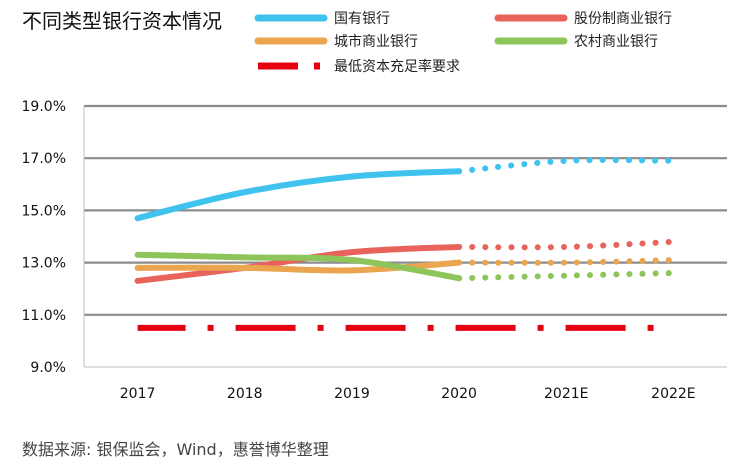 The image size is (744, 471). I want to click on series-2-forecast-line, so click(566, 261).